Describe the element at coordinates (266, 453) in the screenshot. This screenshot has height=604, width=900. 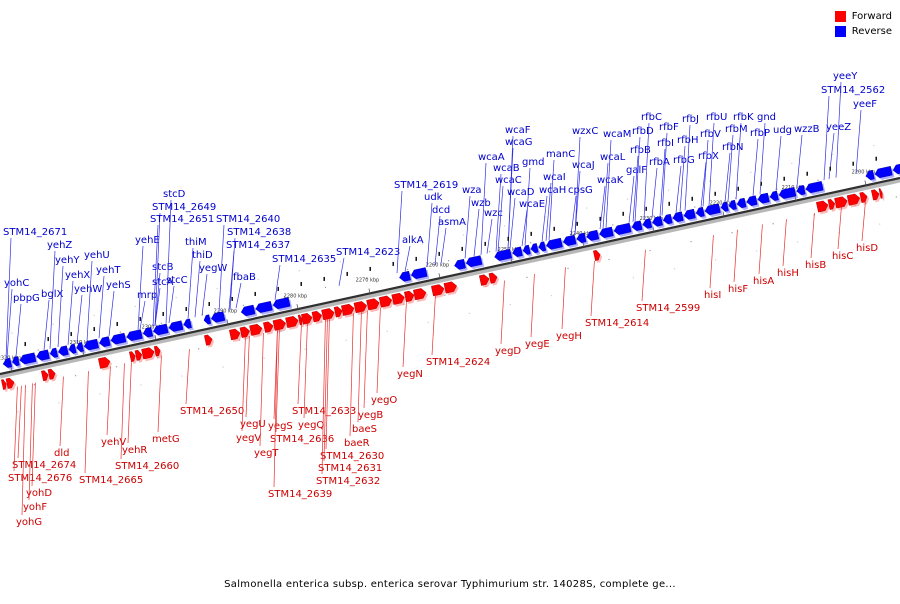
I see `forward-gene-label: yegT` at that location.